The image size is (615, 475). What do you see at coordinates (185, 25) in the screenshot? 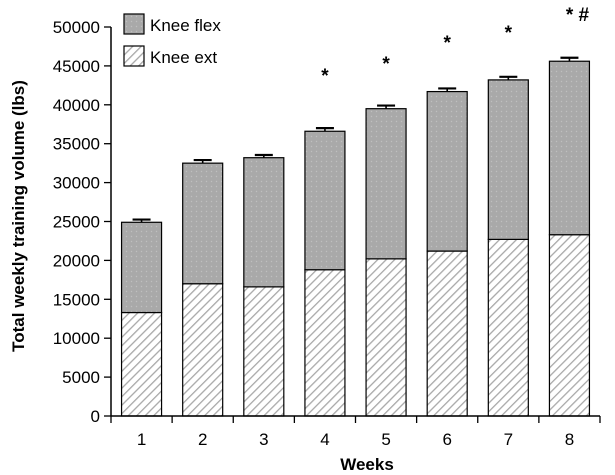
I see `legend-label-knee-flex: Knee flex` at bounding box center [185, 25].